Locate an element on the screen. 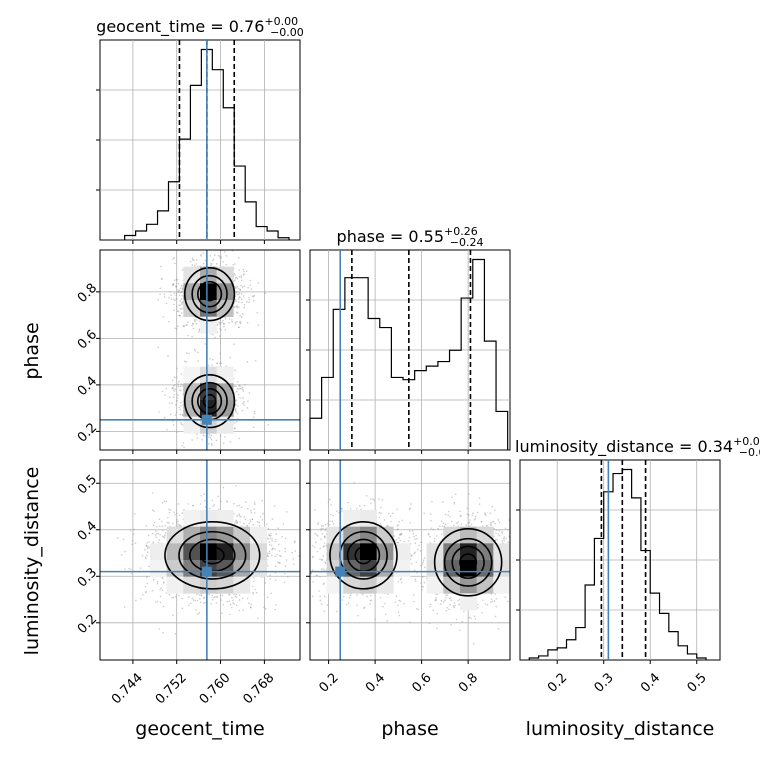  density-luminosity-distance-vs-geocent-time-ytick-label-0: 0.2 is located at coordinates (87, 624).